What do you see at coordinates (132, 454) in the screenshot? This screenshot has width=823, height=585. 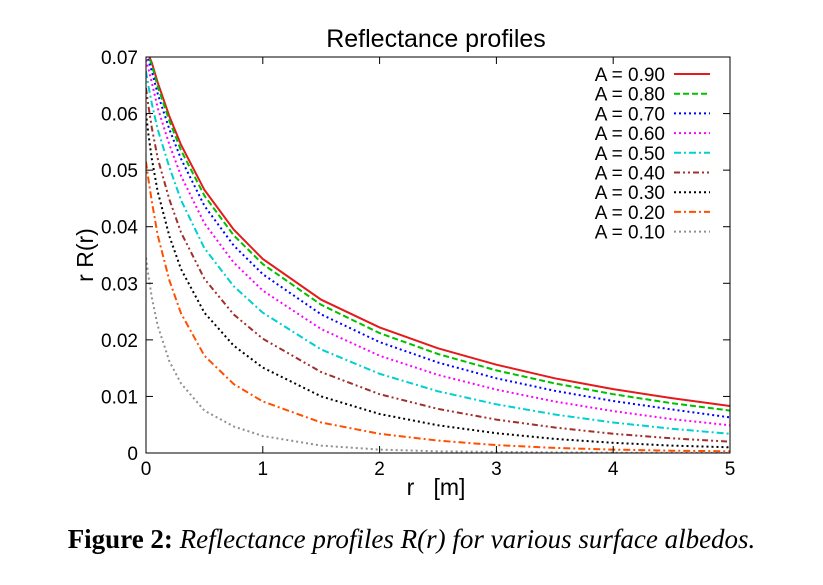 I see `y-tick-label: 0` at bounding box center [132, 454].